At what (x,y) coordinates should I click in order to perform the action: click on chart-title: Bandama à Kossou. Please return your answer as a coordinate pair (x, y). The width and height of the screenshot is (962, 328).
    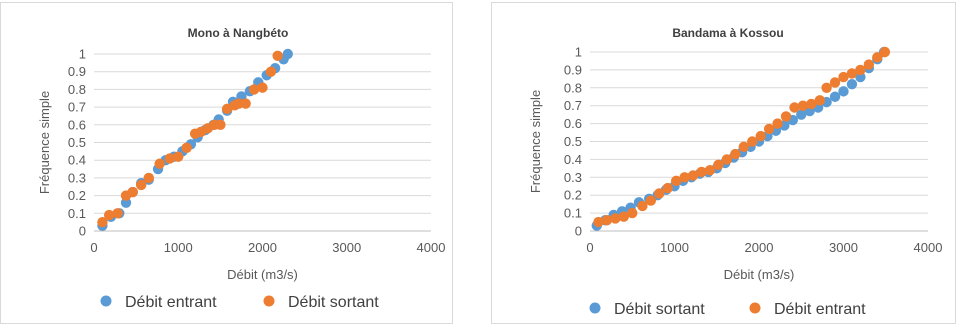
    Looking at the image, I should click on (727, 33).